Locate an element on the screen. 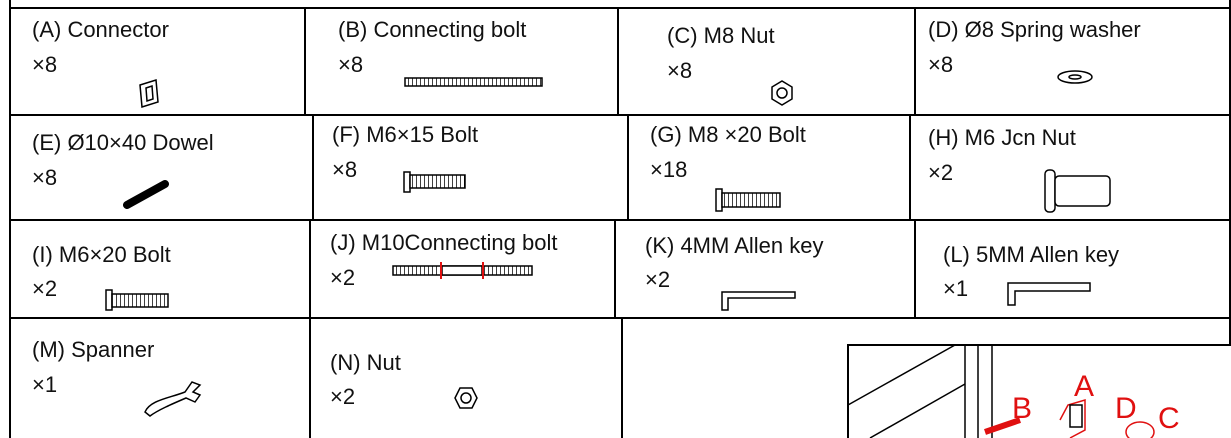  part-label: (G) M8 ×20 Bolt is located at coordinates (728, 134).